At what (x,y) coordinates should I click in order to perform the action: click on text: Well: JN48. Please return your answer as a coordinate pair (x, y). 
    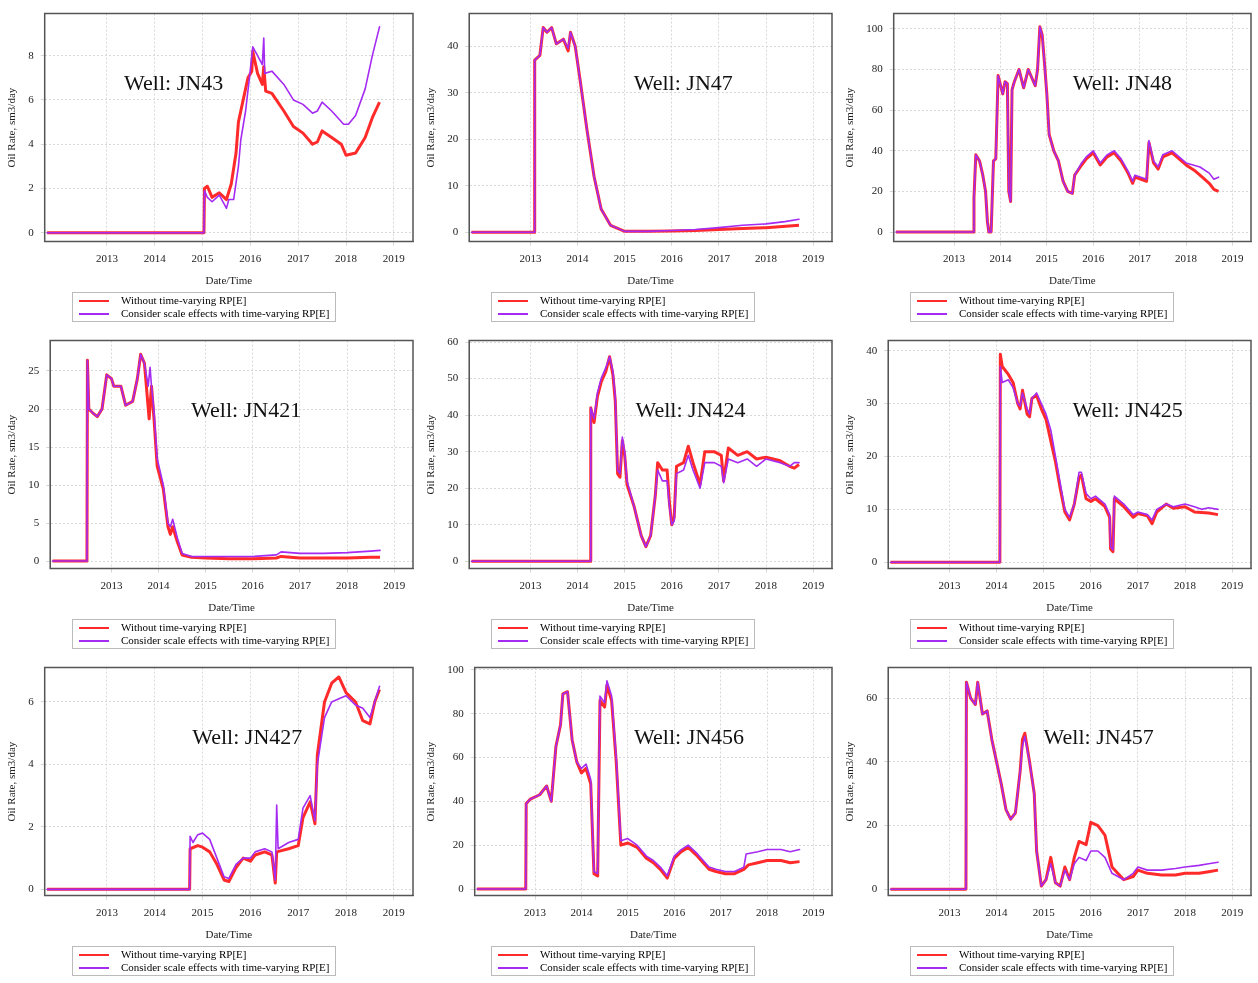
    Looking at the image, I should click on (1122, 83).